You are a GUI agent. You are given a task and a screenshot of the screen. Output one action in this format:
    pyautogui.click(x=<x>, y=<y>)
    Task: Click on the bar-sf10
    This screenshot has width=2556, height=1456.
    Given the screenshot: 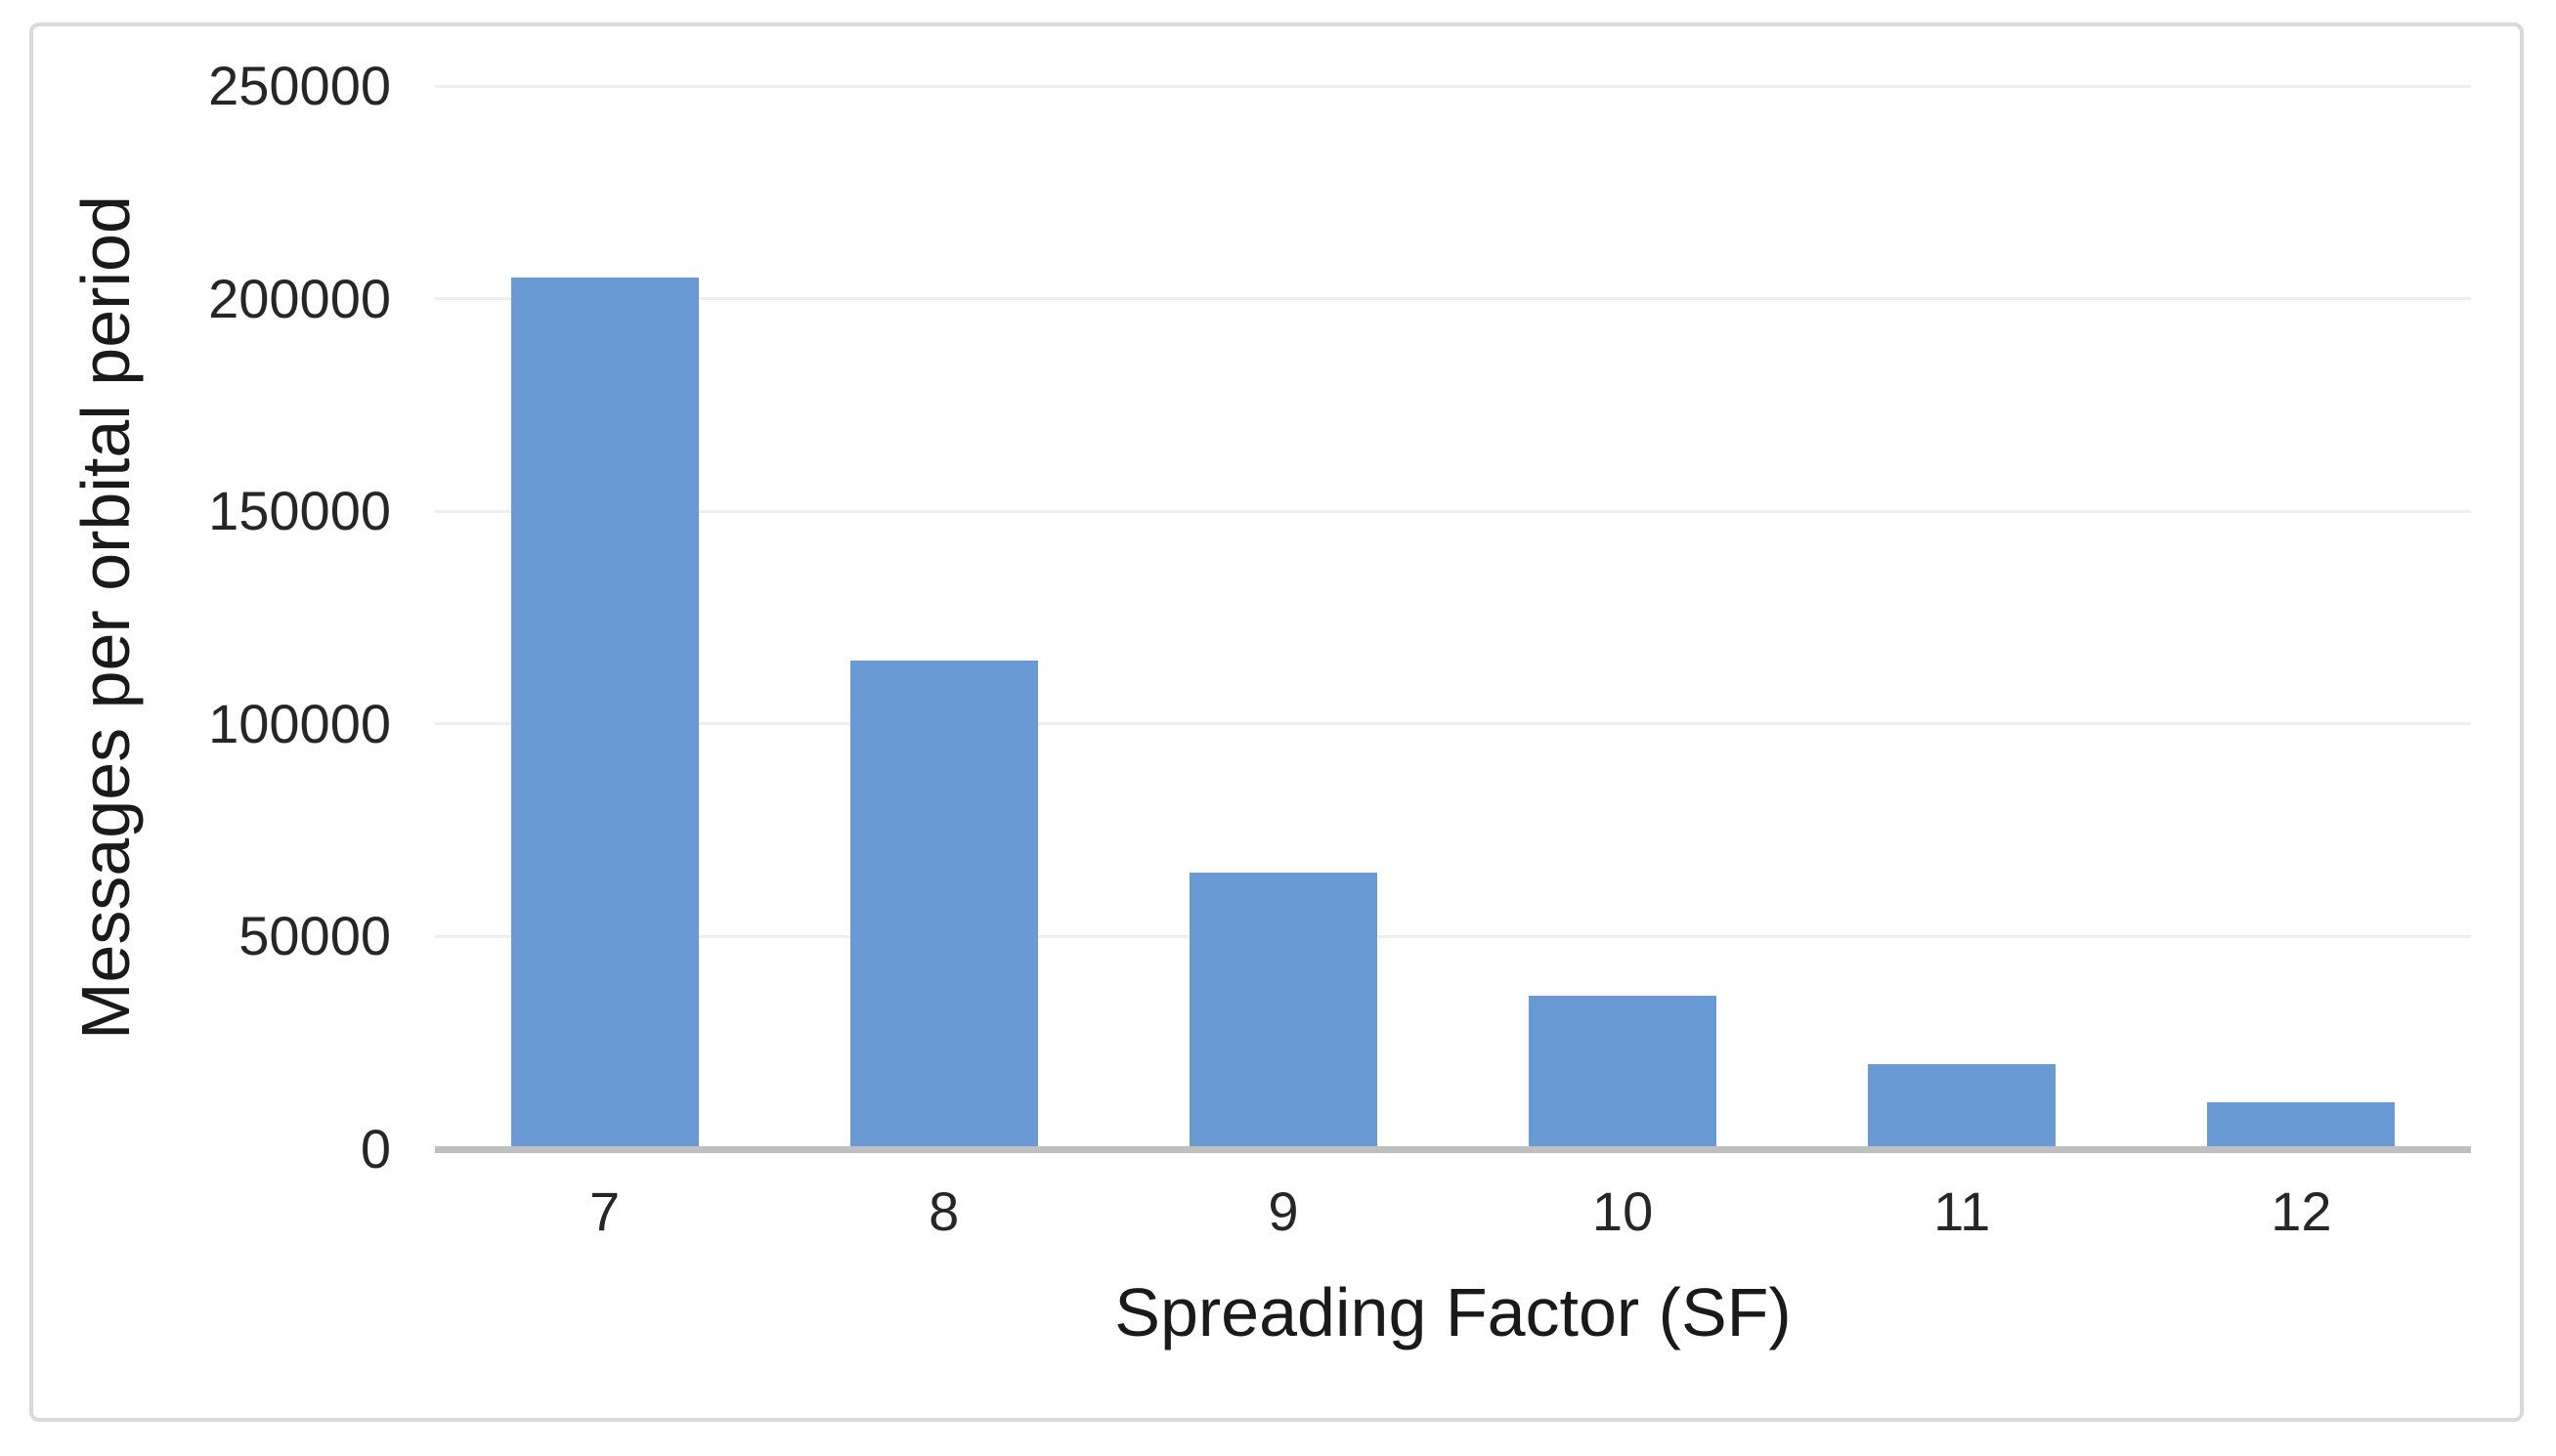 What is the action you would take?
    pyautogui.click(x=1623, y=1072)
    